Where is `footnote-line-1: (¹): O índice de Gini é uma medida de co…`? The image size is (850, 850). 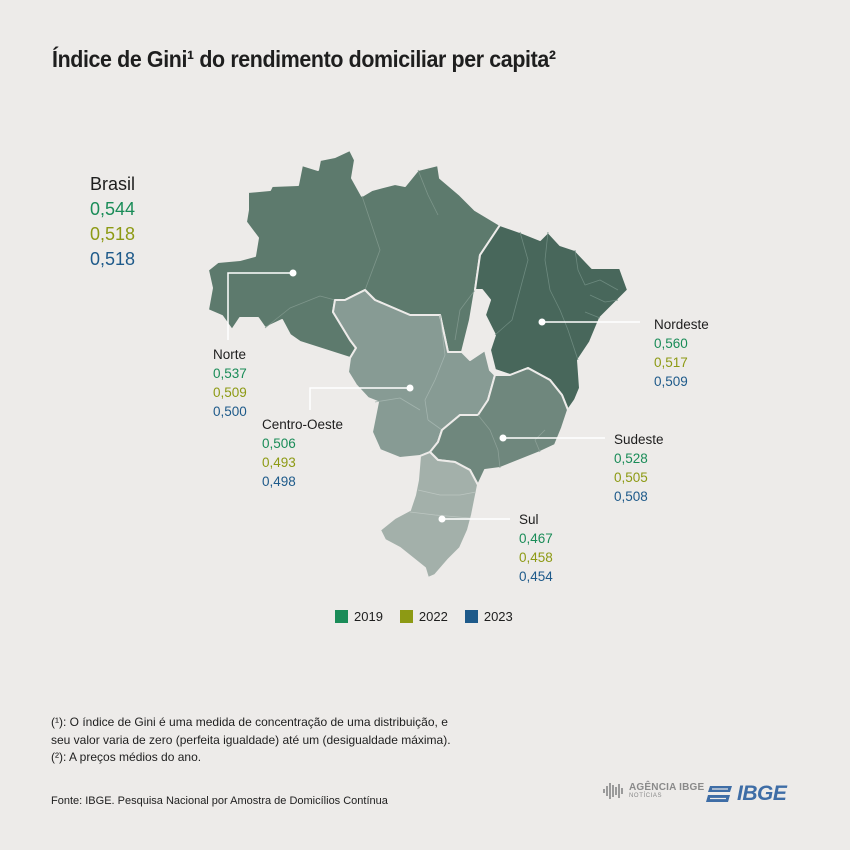
footnote-line-1: (¹): O índice de Gini é uma medida de co… is located at coordinates (249, 722).